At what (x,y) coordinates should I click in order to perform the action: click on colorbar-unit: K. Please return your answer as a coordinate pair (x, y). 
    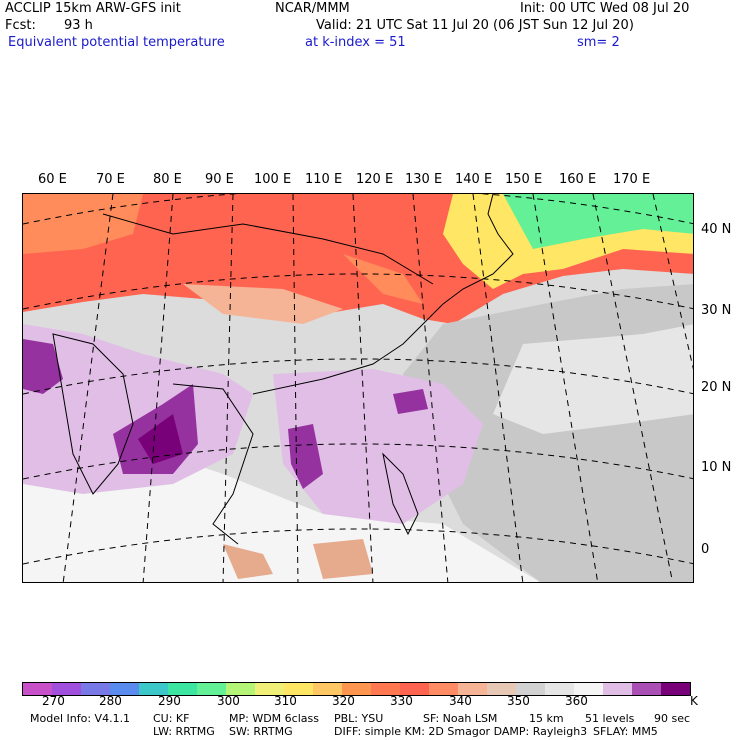
    Looking at the image, I should click on (694, 701).